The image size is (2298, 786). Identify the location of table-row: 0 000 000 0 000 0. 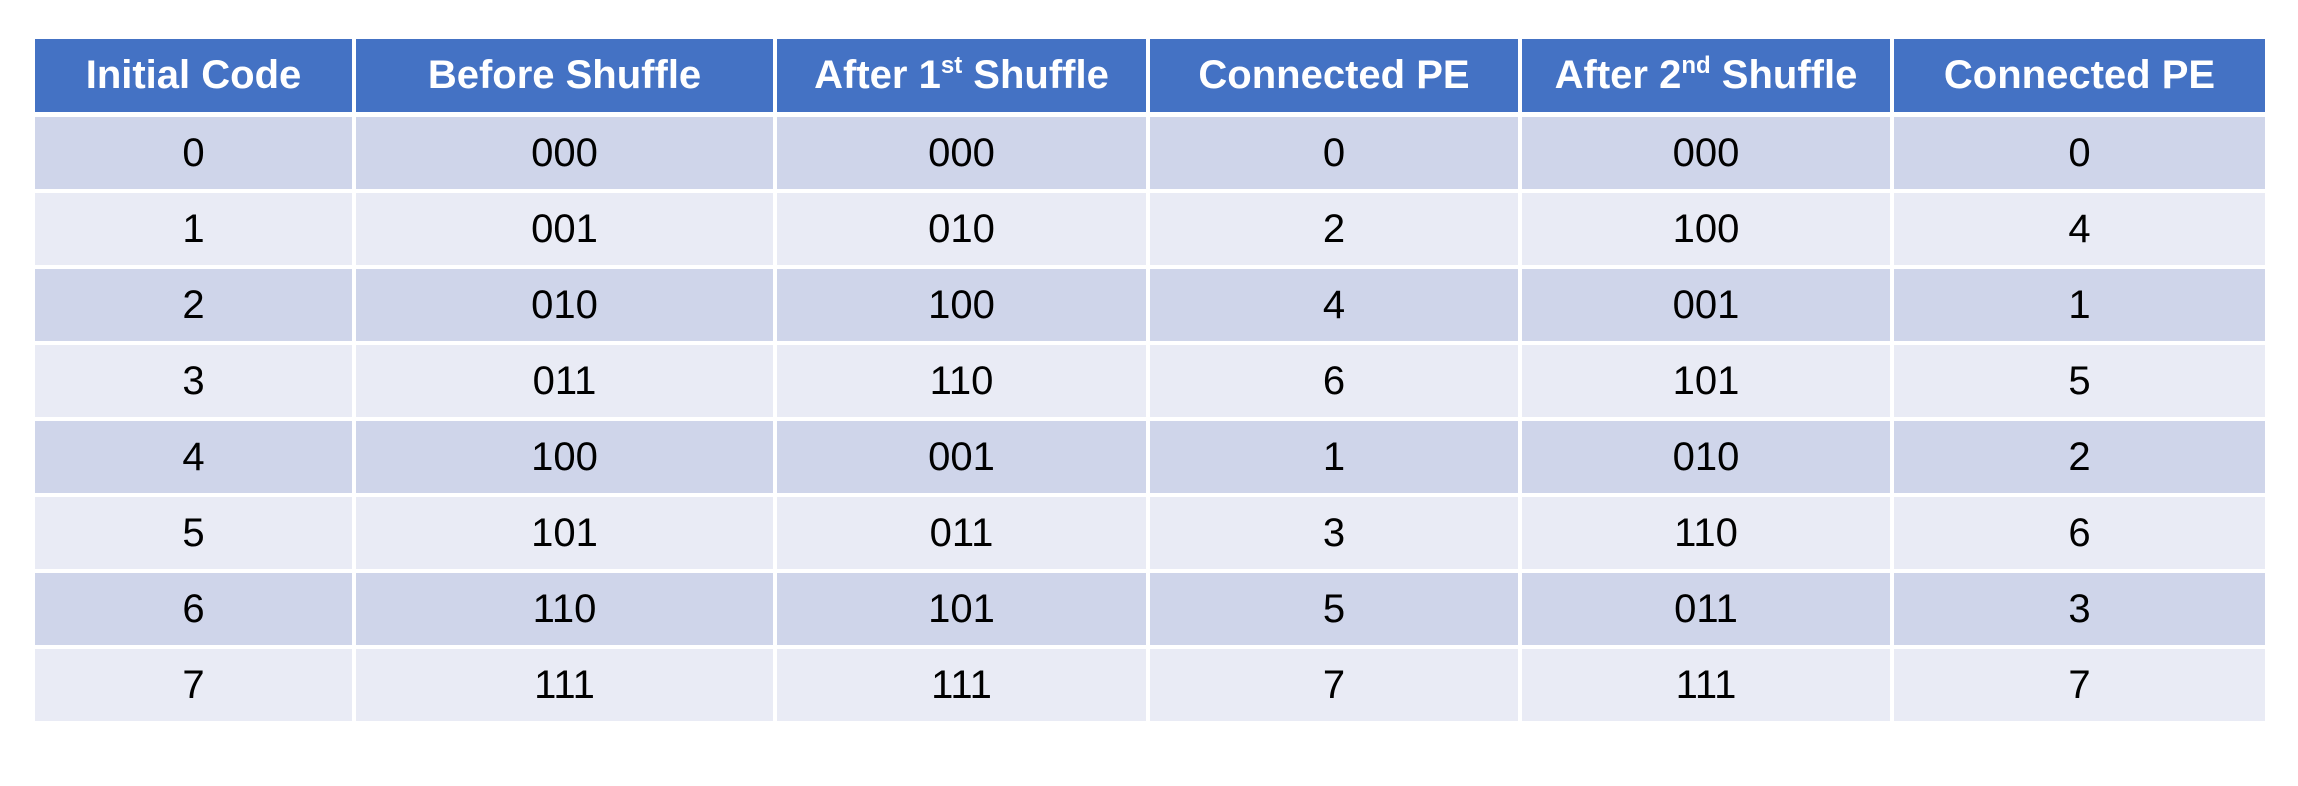
(1150, 152).